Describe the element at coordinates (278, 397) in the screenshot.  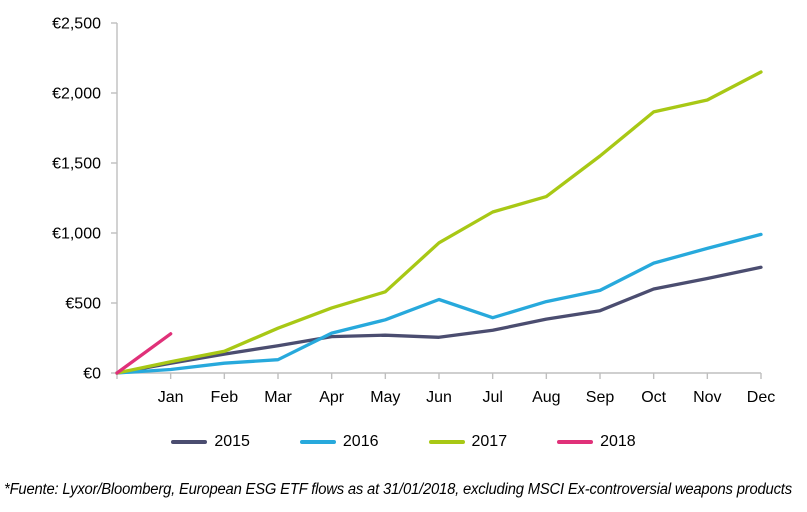
I see `x-tick-label: Mar` at that location.